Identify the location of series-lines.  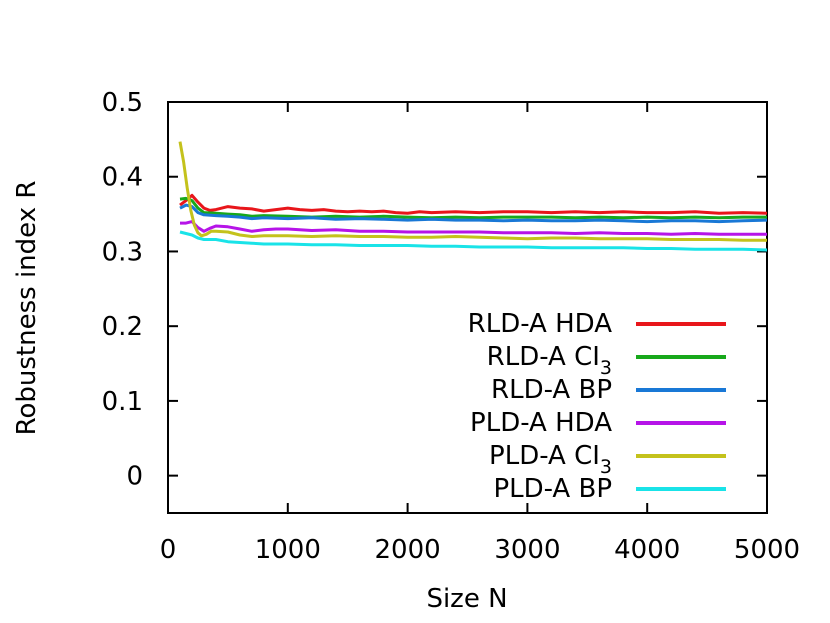
(473, 196).